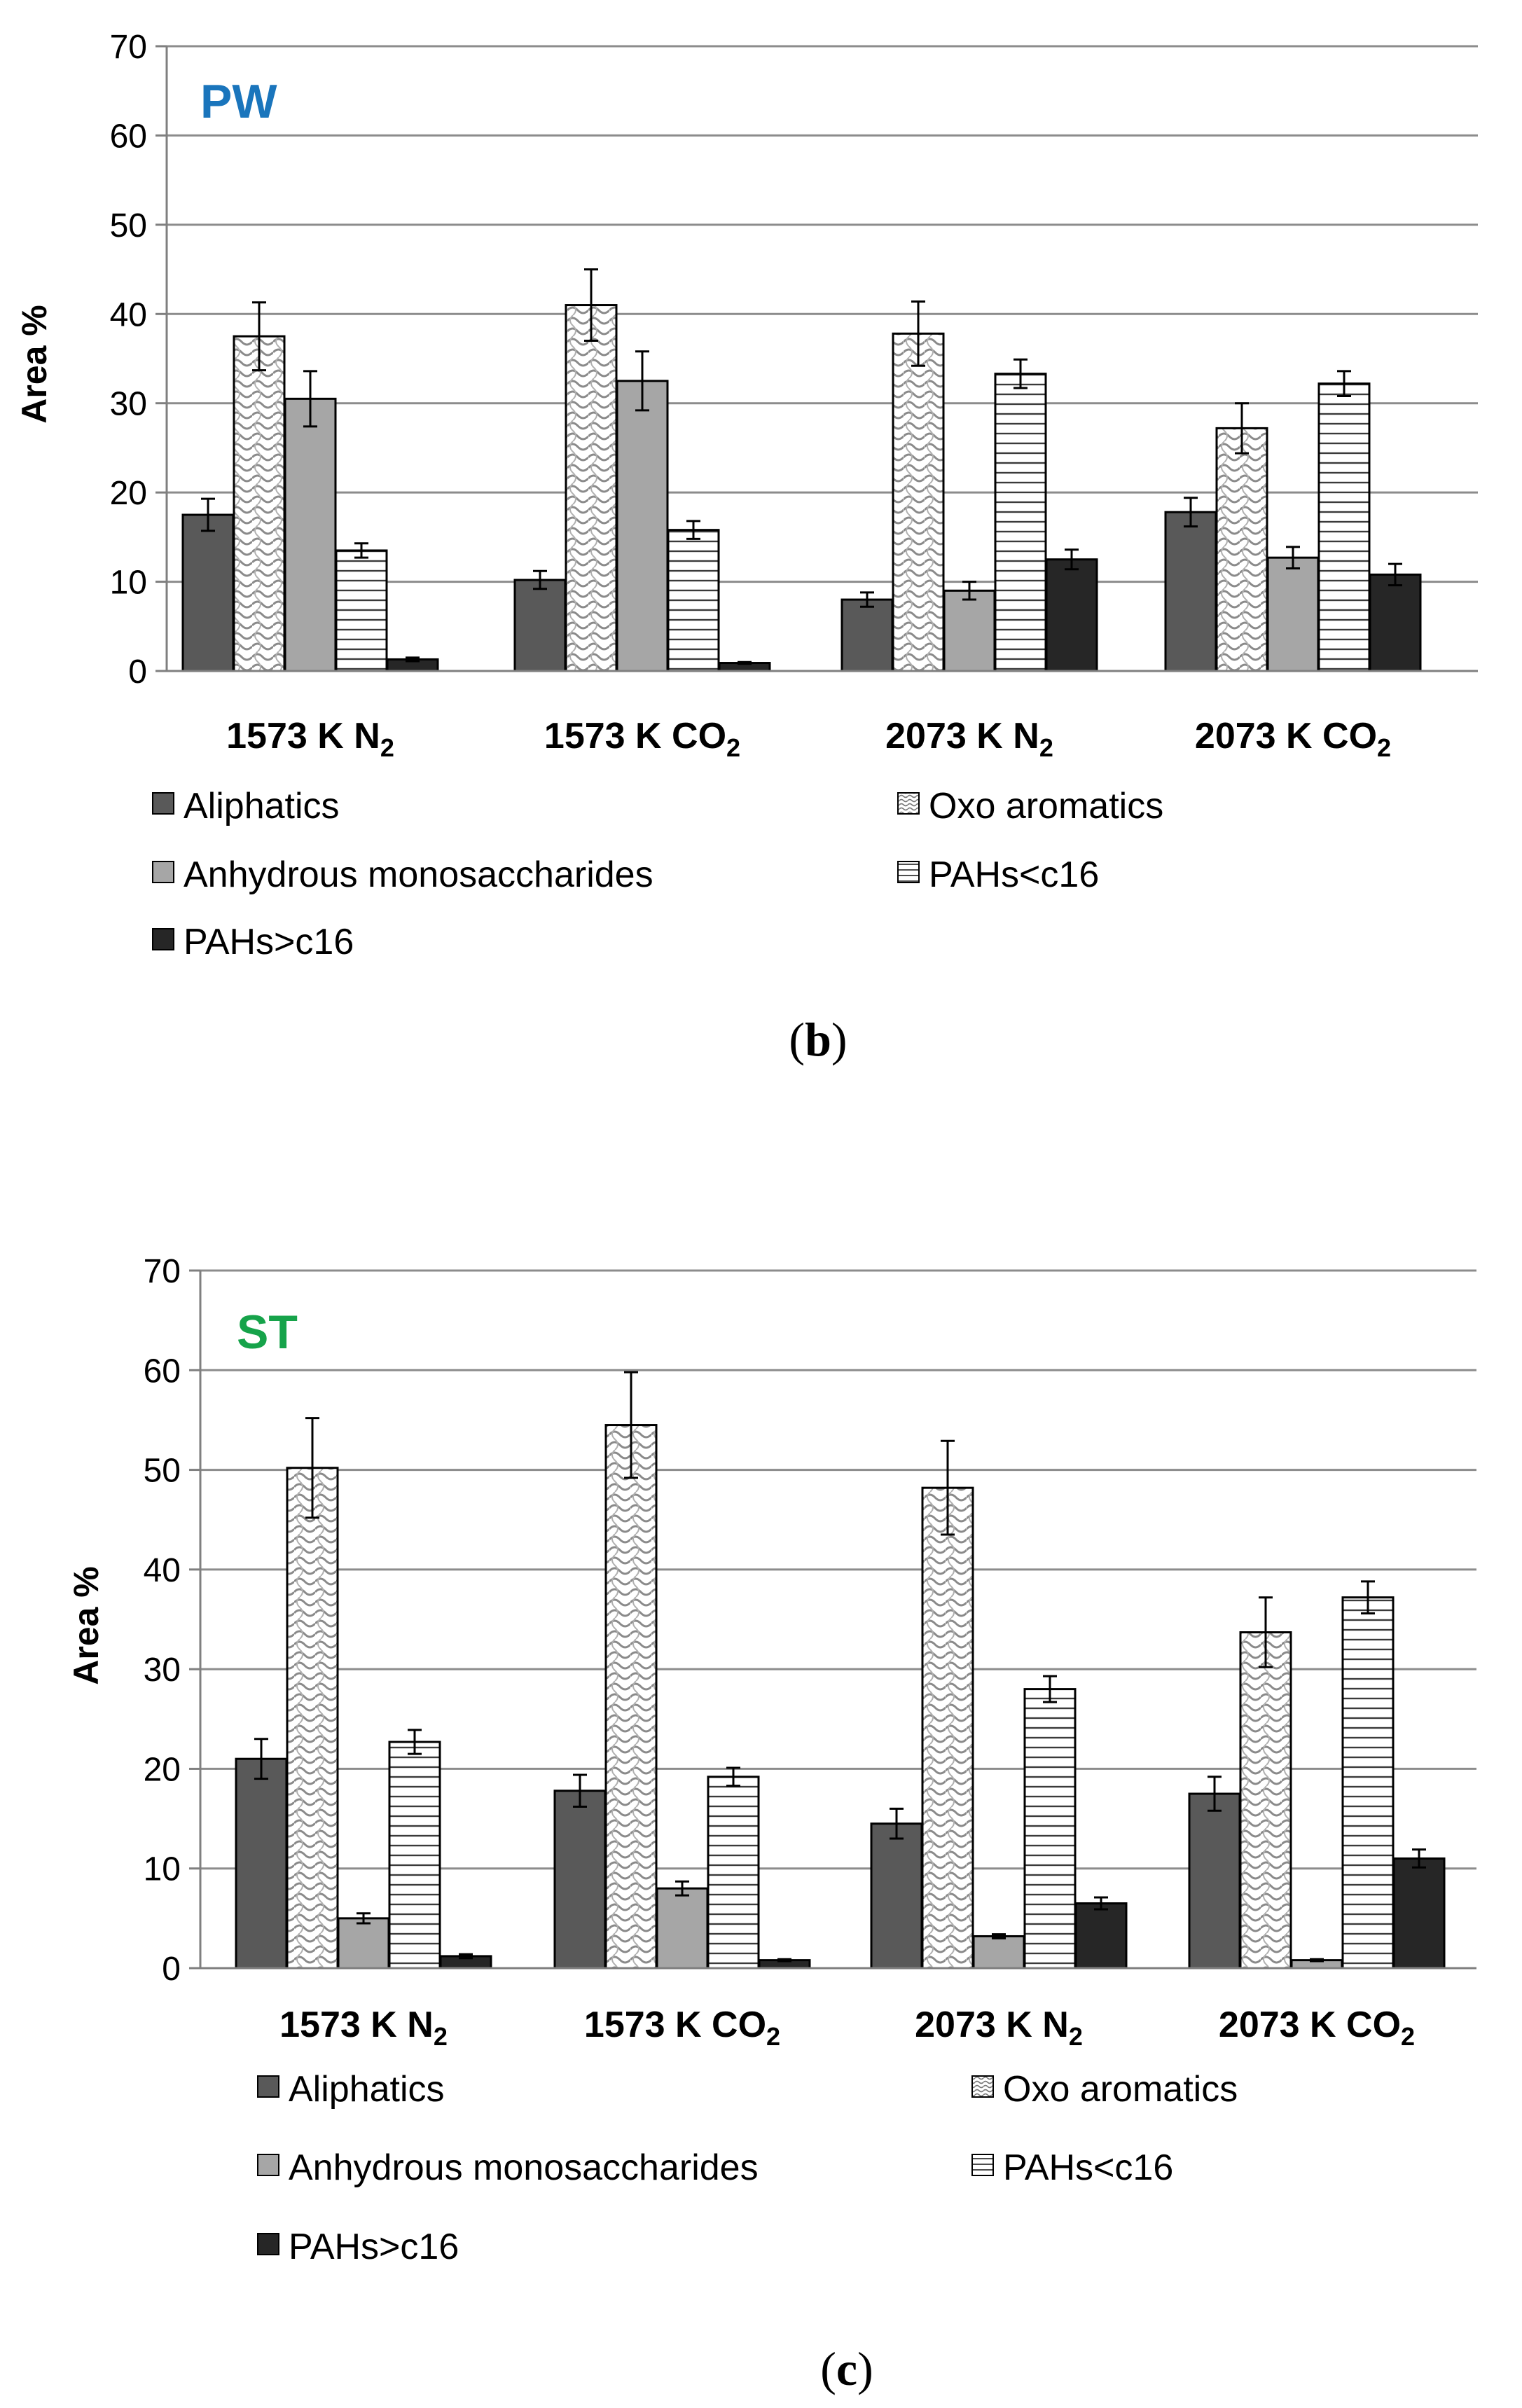  Describe the element at coordinates (846, 2368) in the screenshot. I see `caption: (c)` at that location.